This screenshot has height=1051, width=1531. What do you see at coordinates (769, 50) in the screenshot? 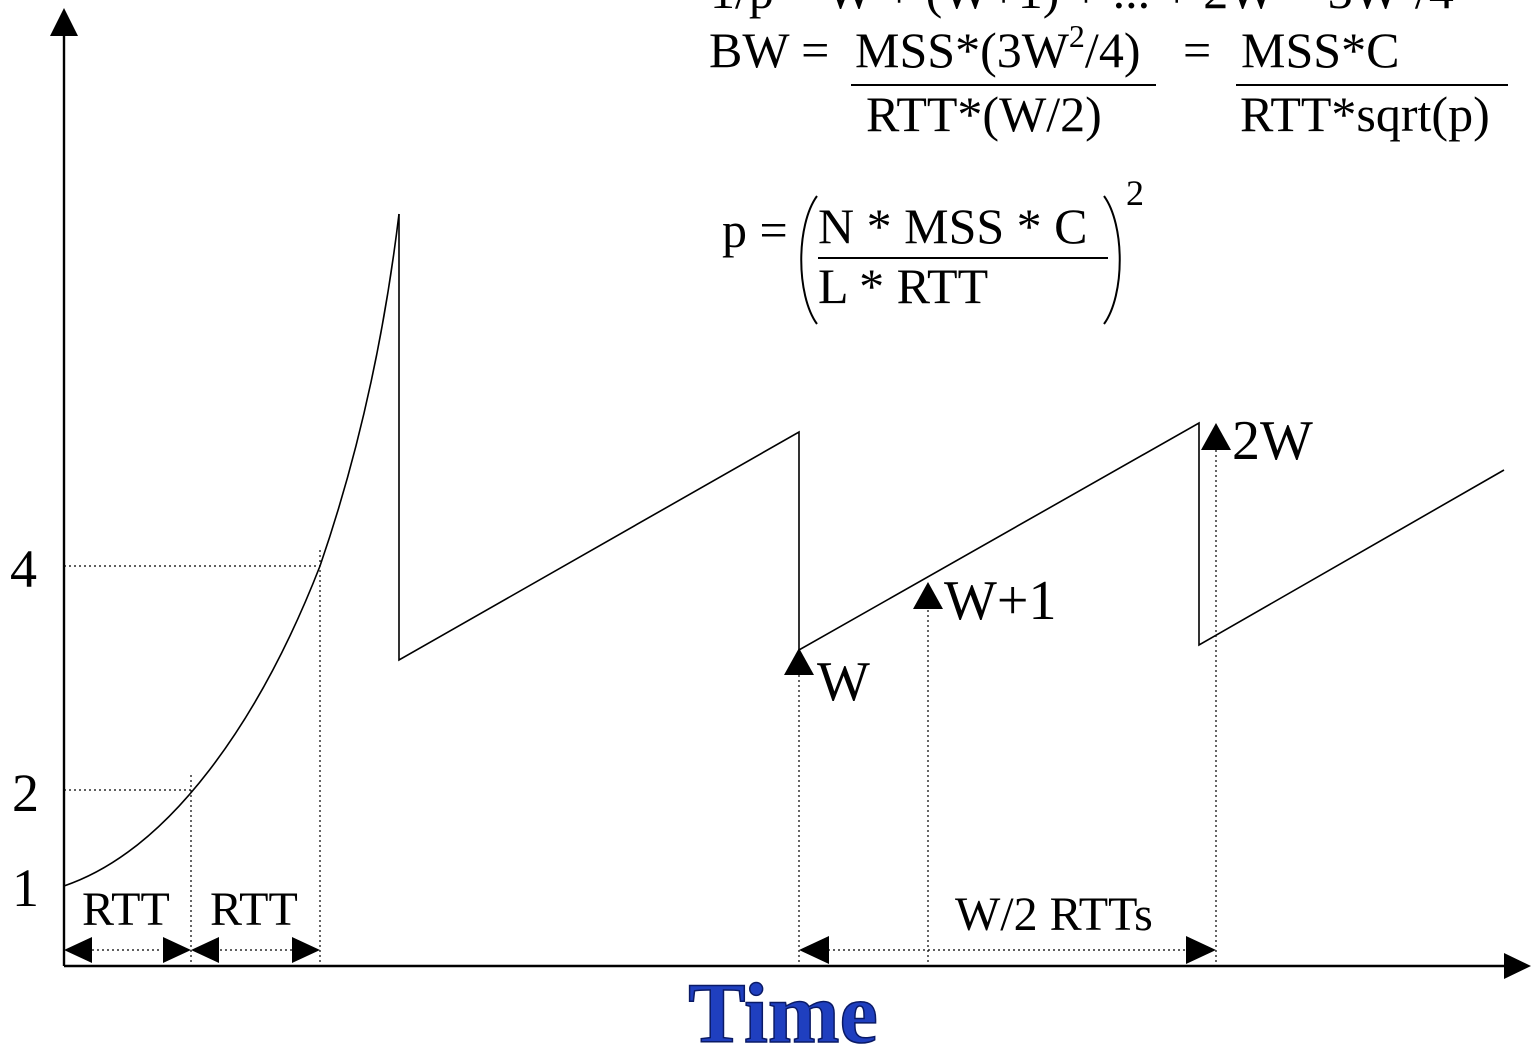
I see `bw-lhs: BW =` at bounding box center [769, 50].